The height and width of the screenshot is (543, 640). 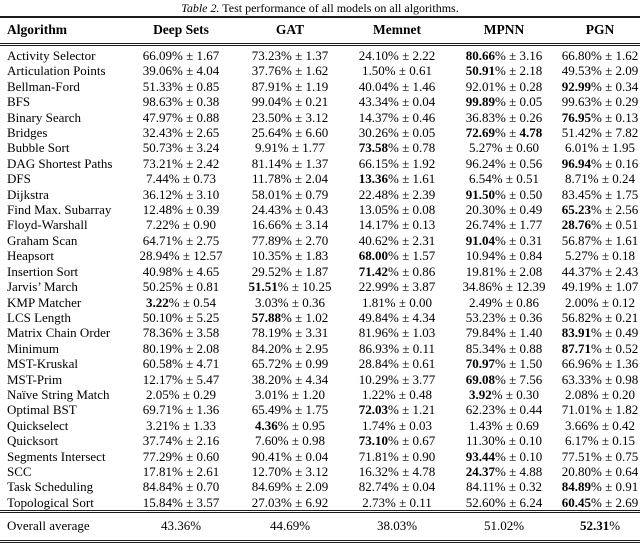 What do you see at coordinates (181, 441) in the screenshot?
I see `score-cell: 37.74% ± 2.16` at bounding box center [181, 441].